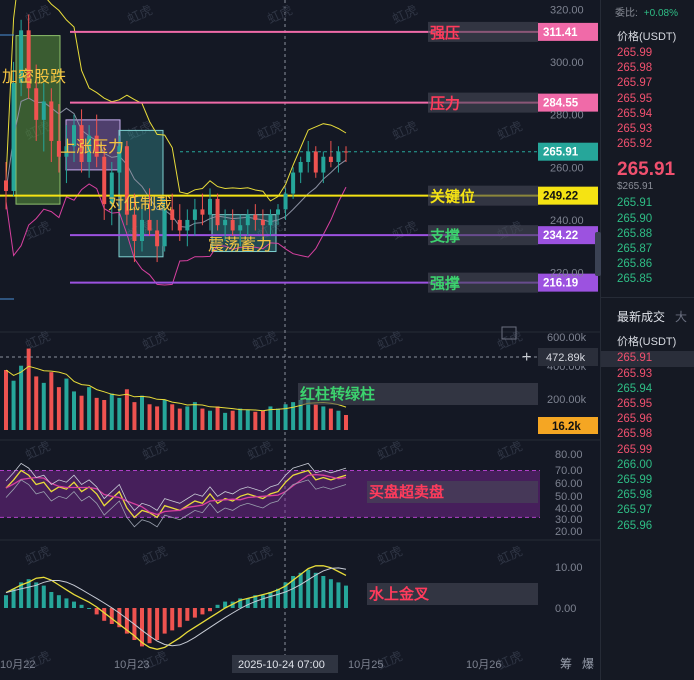  Describe the element at coordinates (635, 373) in the screenshot. I see `trade-price: 265.93` at that location.